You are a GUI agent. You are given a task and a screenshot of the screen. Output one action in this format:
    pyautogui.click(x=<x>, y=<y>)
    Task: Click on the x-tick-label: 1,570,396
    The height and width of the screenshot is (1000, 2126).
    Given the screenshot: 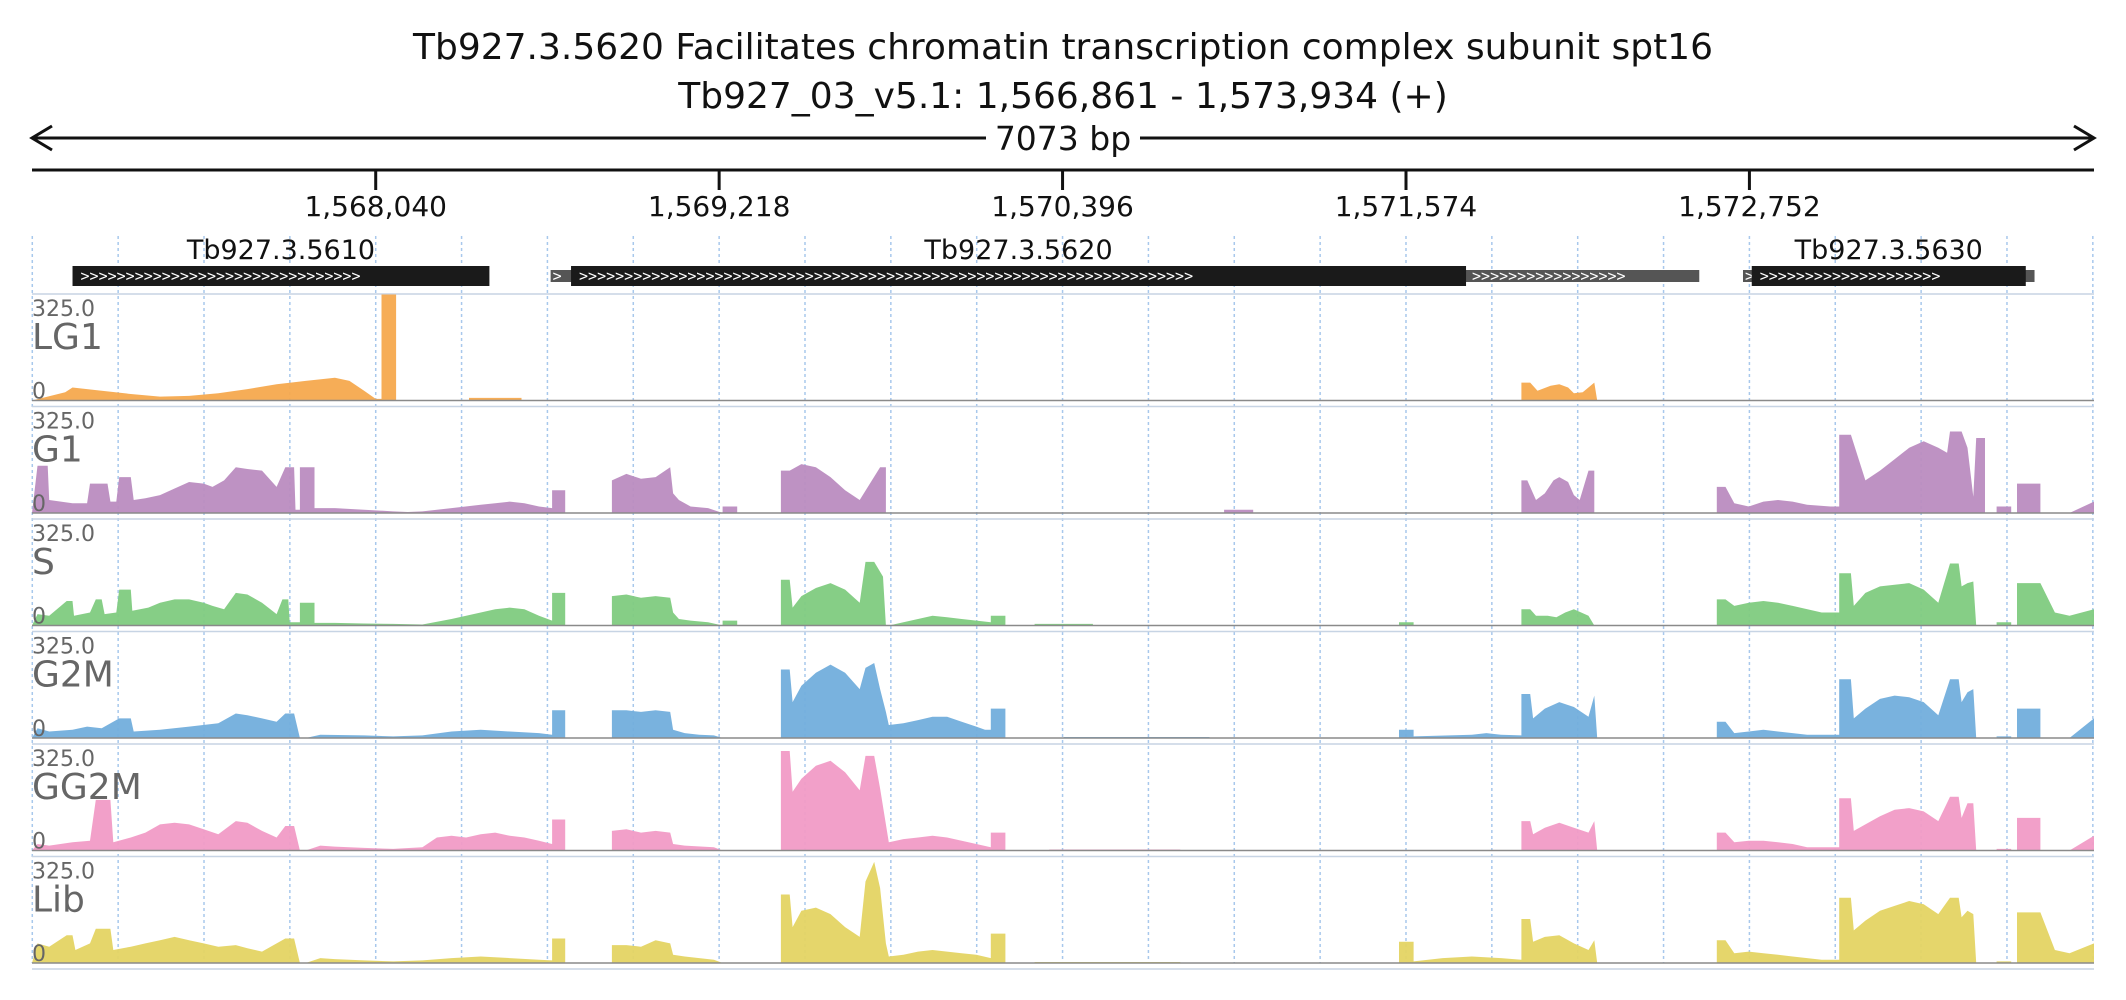 What is the action you would take?
    pyautogui.click(x=1062, y=206)
    